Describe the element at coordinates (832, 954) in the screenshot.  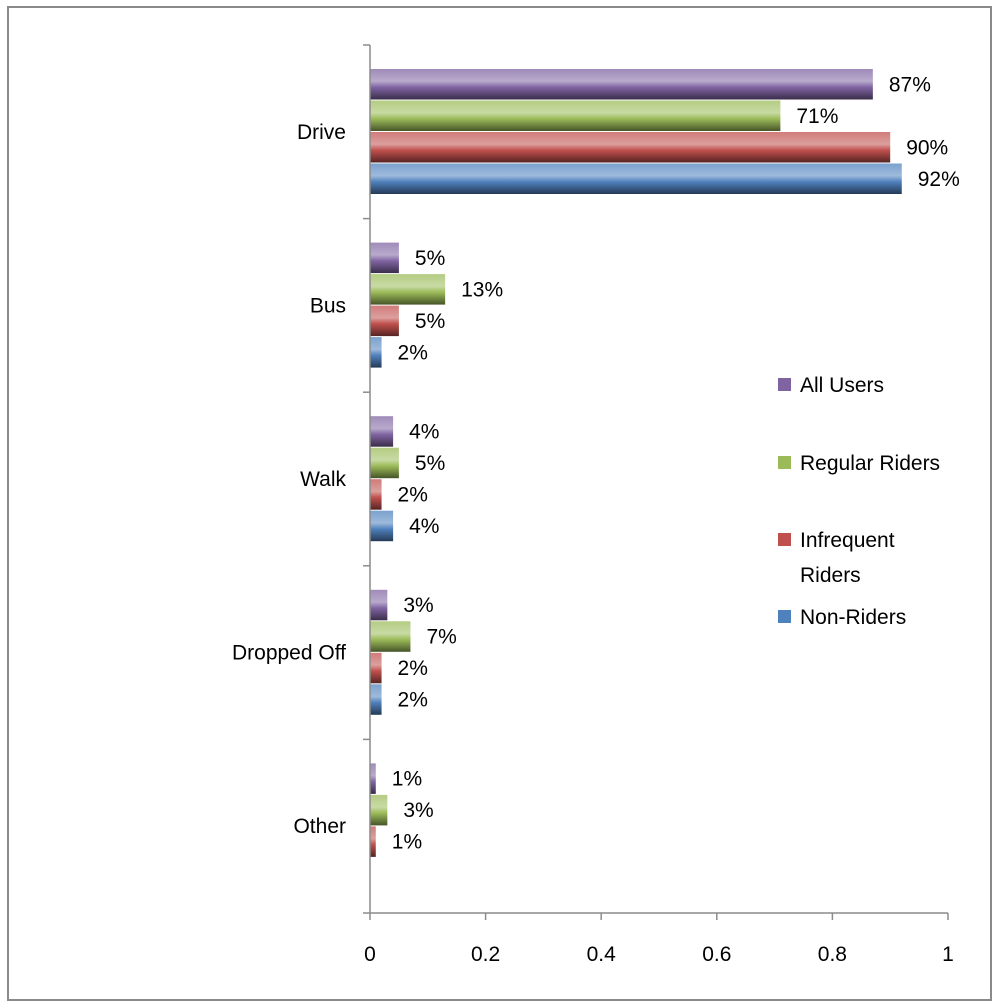
I see `x-tick-label: 0.8` at that location.